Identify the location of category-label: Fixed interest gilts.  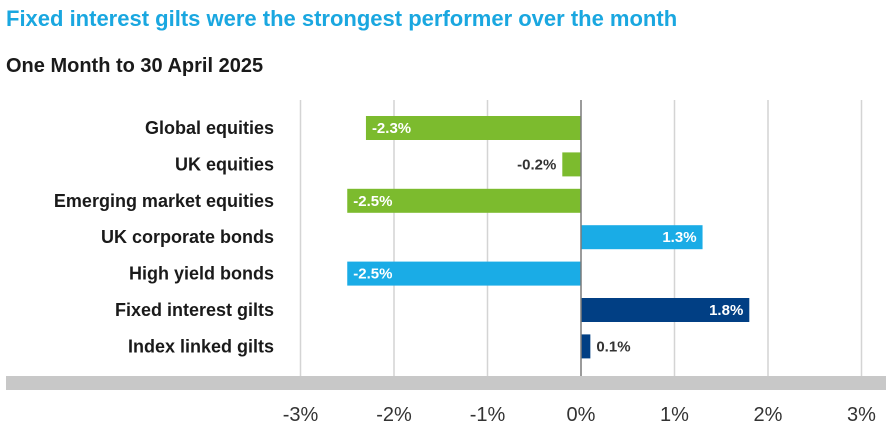
(194, 310).